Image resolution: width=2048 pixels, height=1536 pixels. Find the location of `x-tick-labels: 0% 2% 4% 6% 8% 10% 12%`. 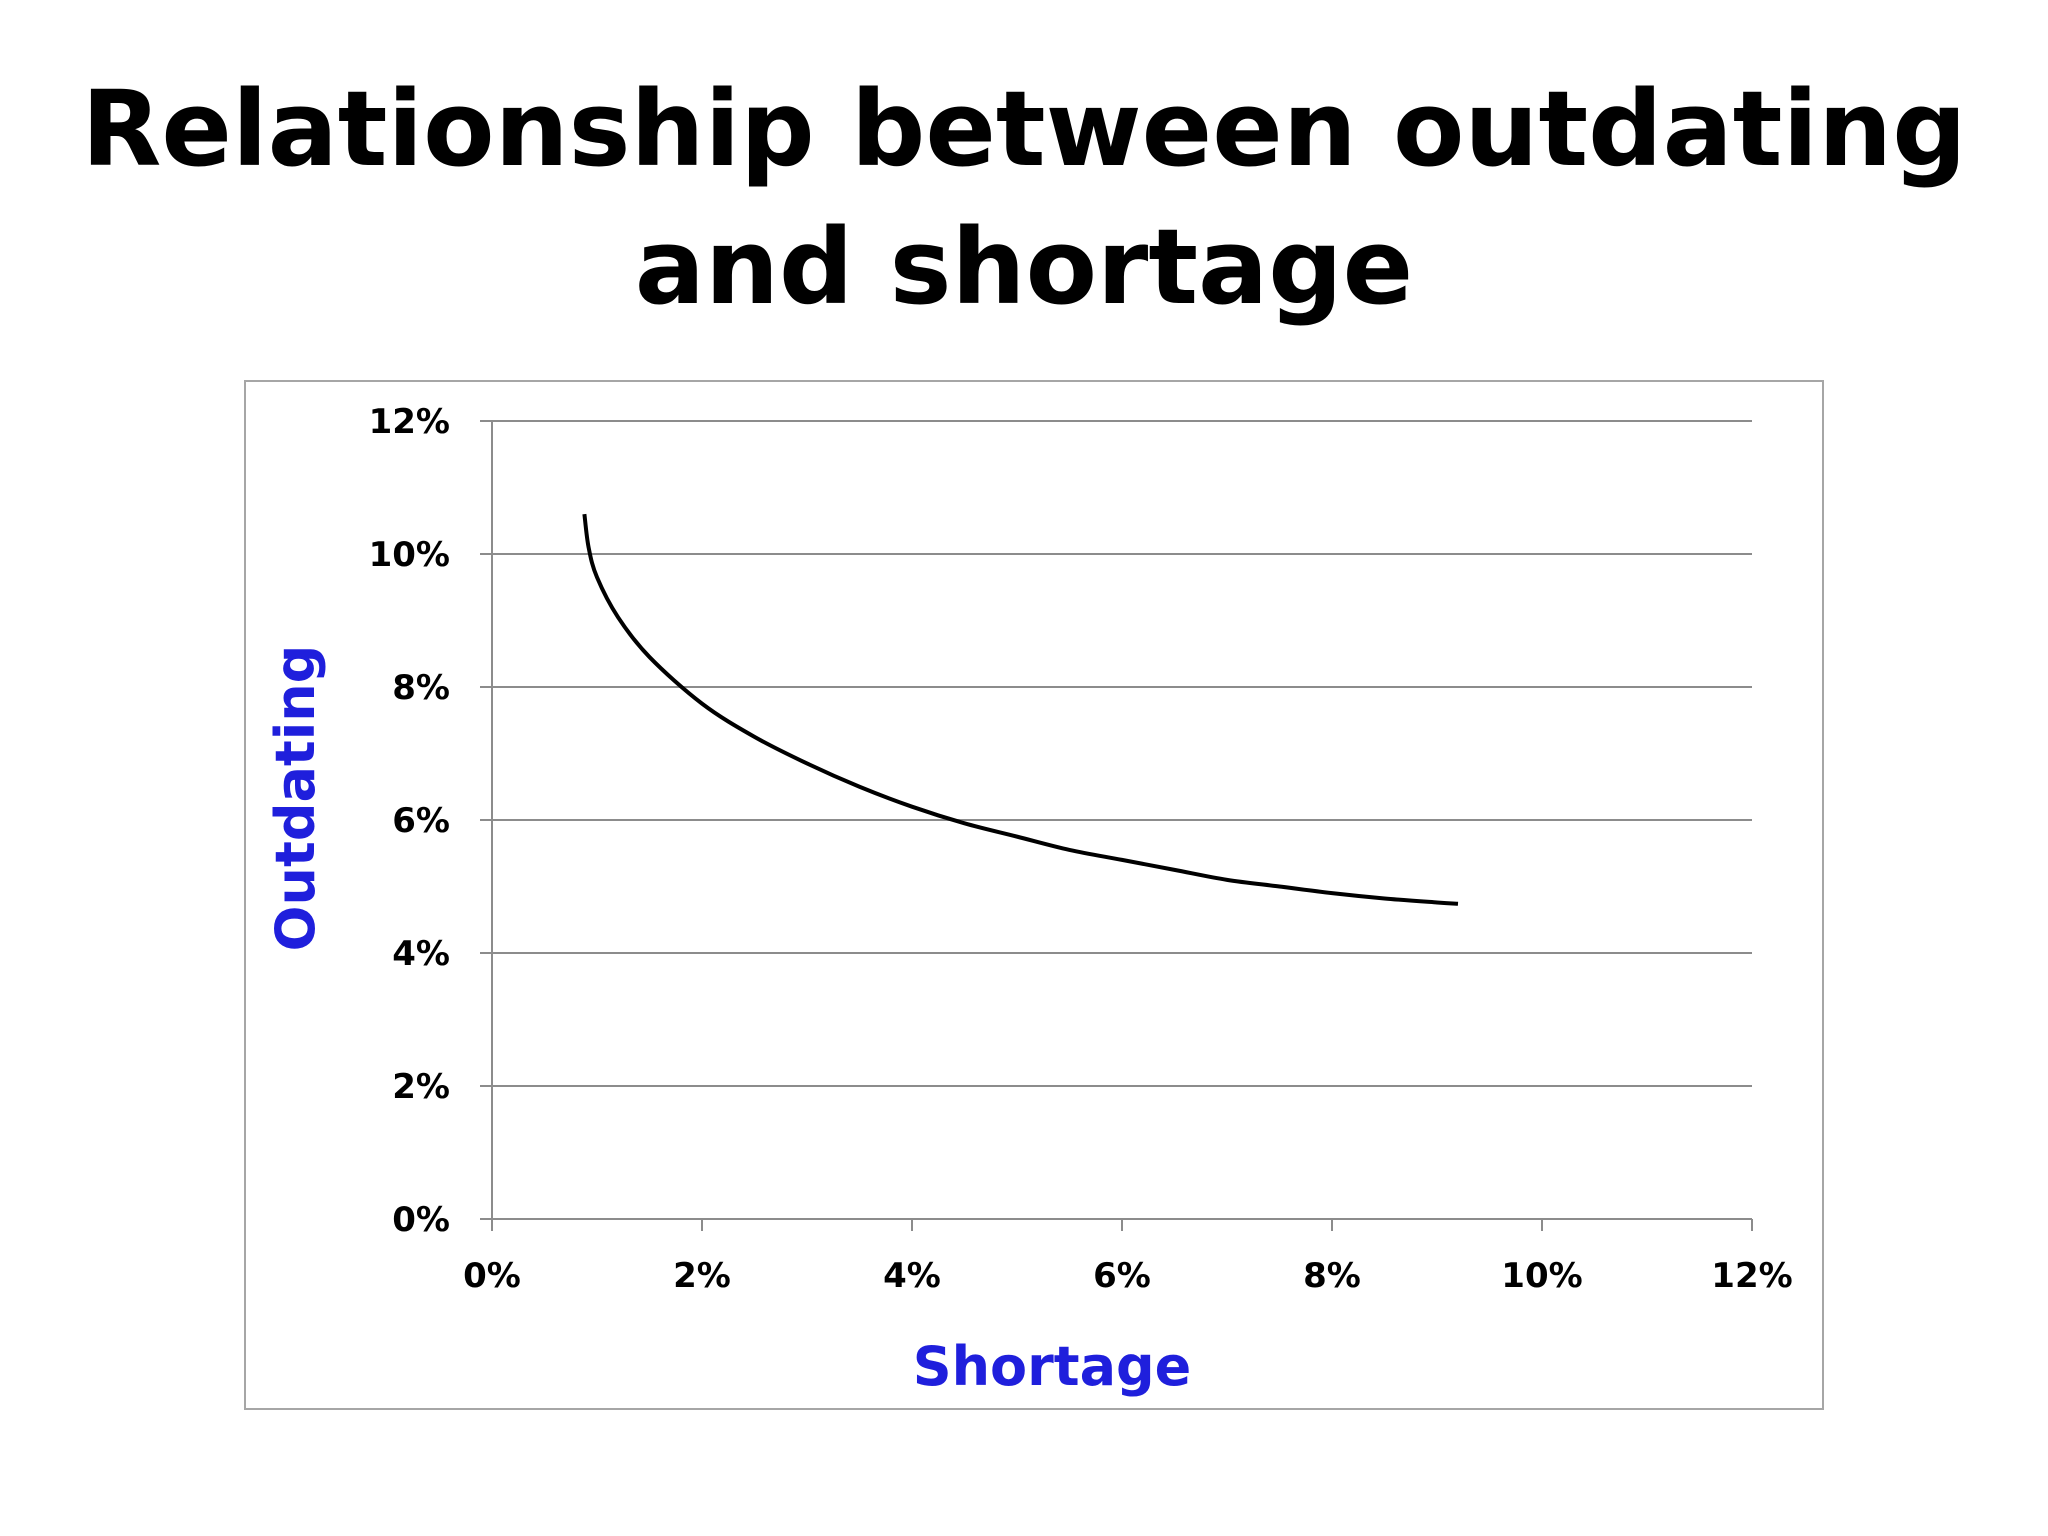

x-tick-labels: 0% 2% 4% 6% 8% 10% 12% is located at coordinates (1128, 1276).